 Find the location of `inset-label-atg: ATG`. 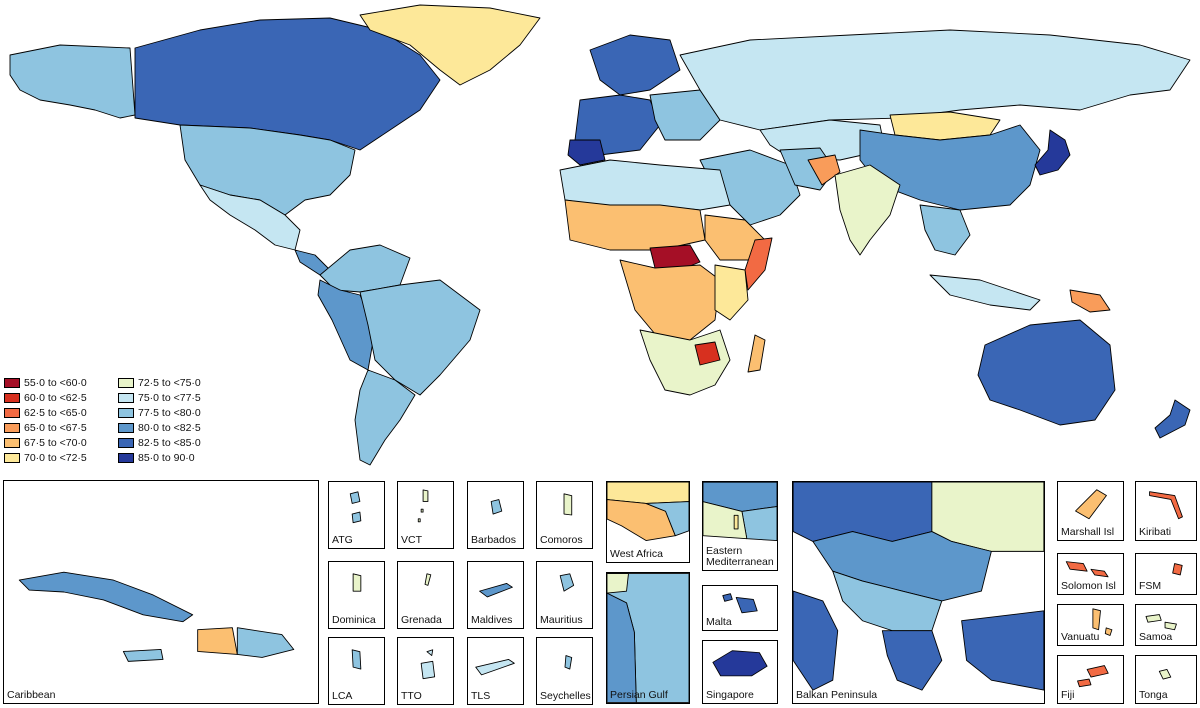

inset-label-atg: ATG is located at coordinates (342, 540).